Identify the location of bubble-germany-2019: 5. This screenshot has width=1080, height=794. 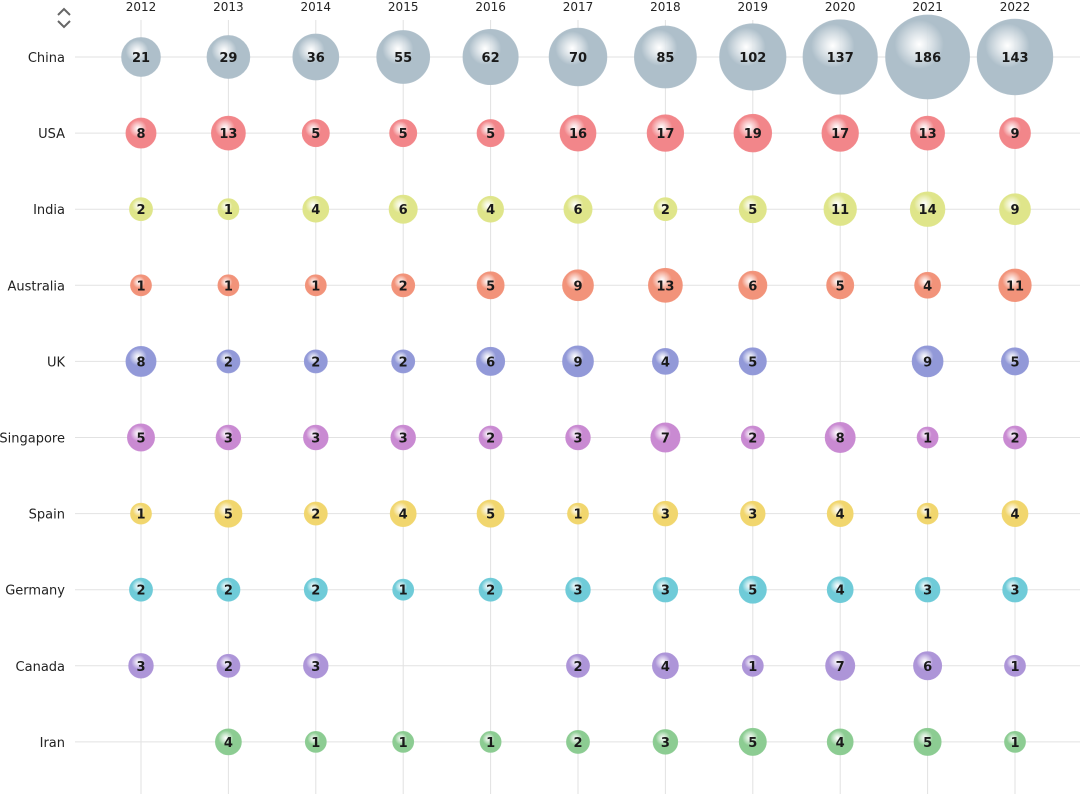
(752, 589).